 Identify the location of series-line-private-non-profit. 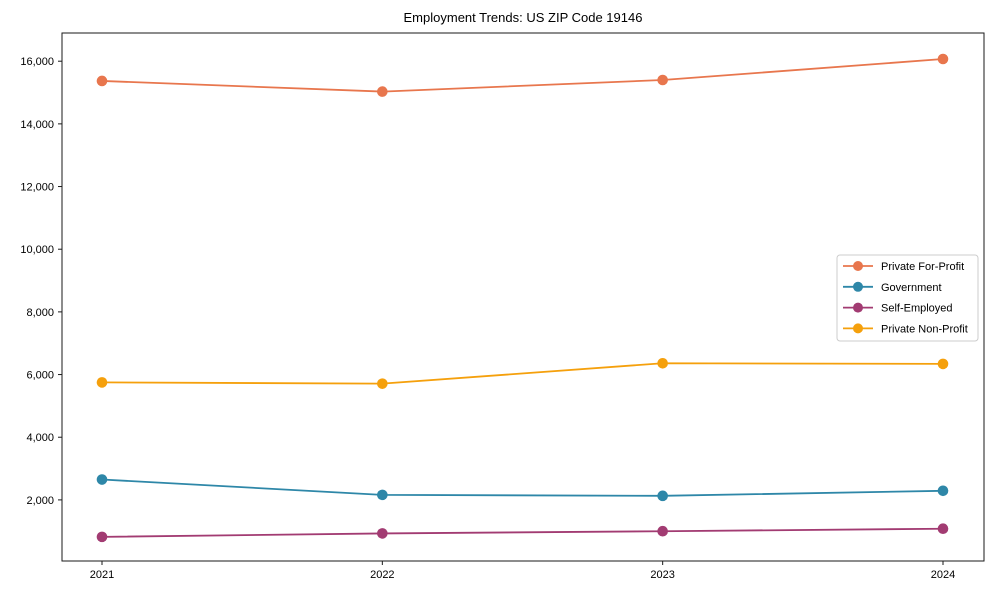
(522, 373).